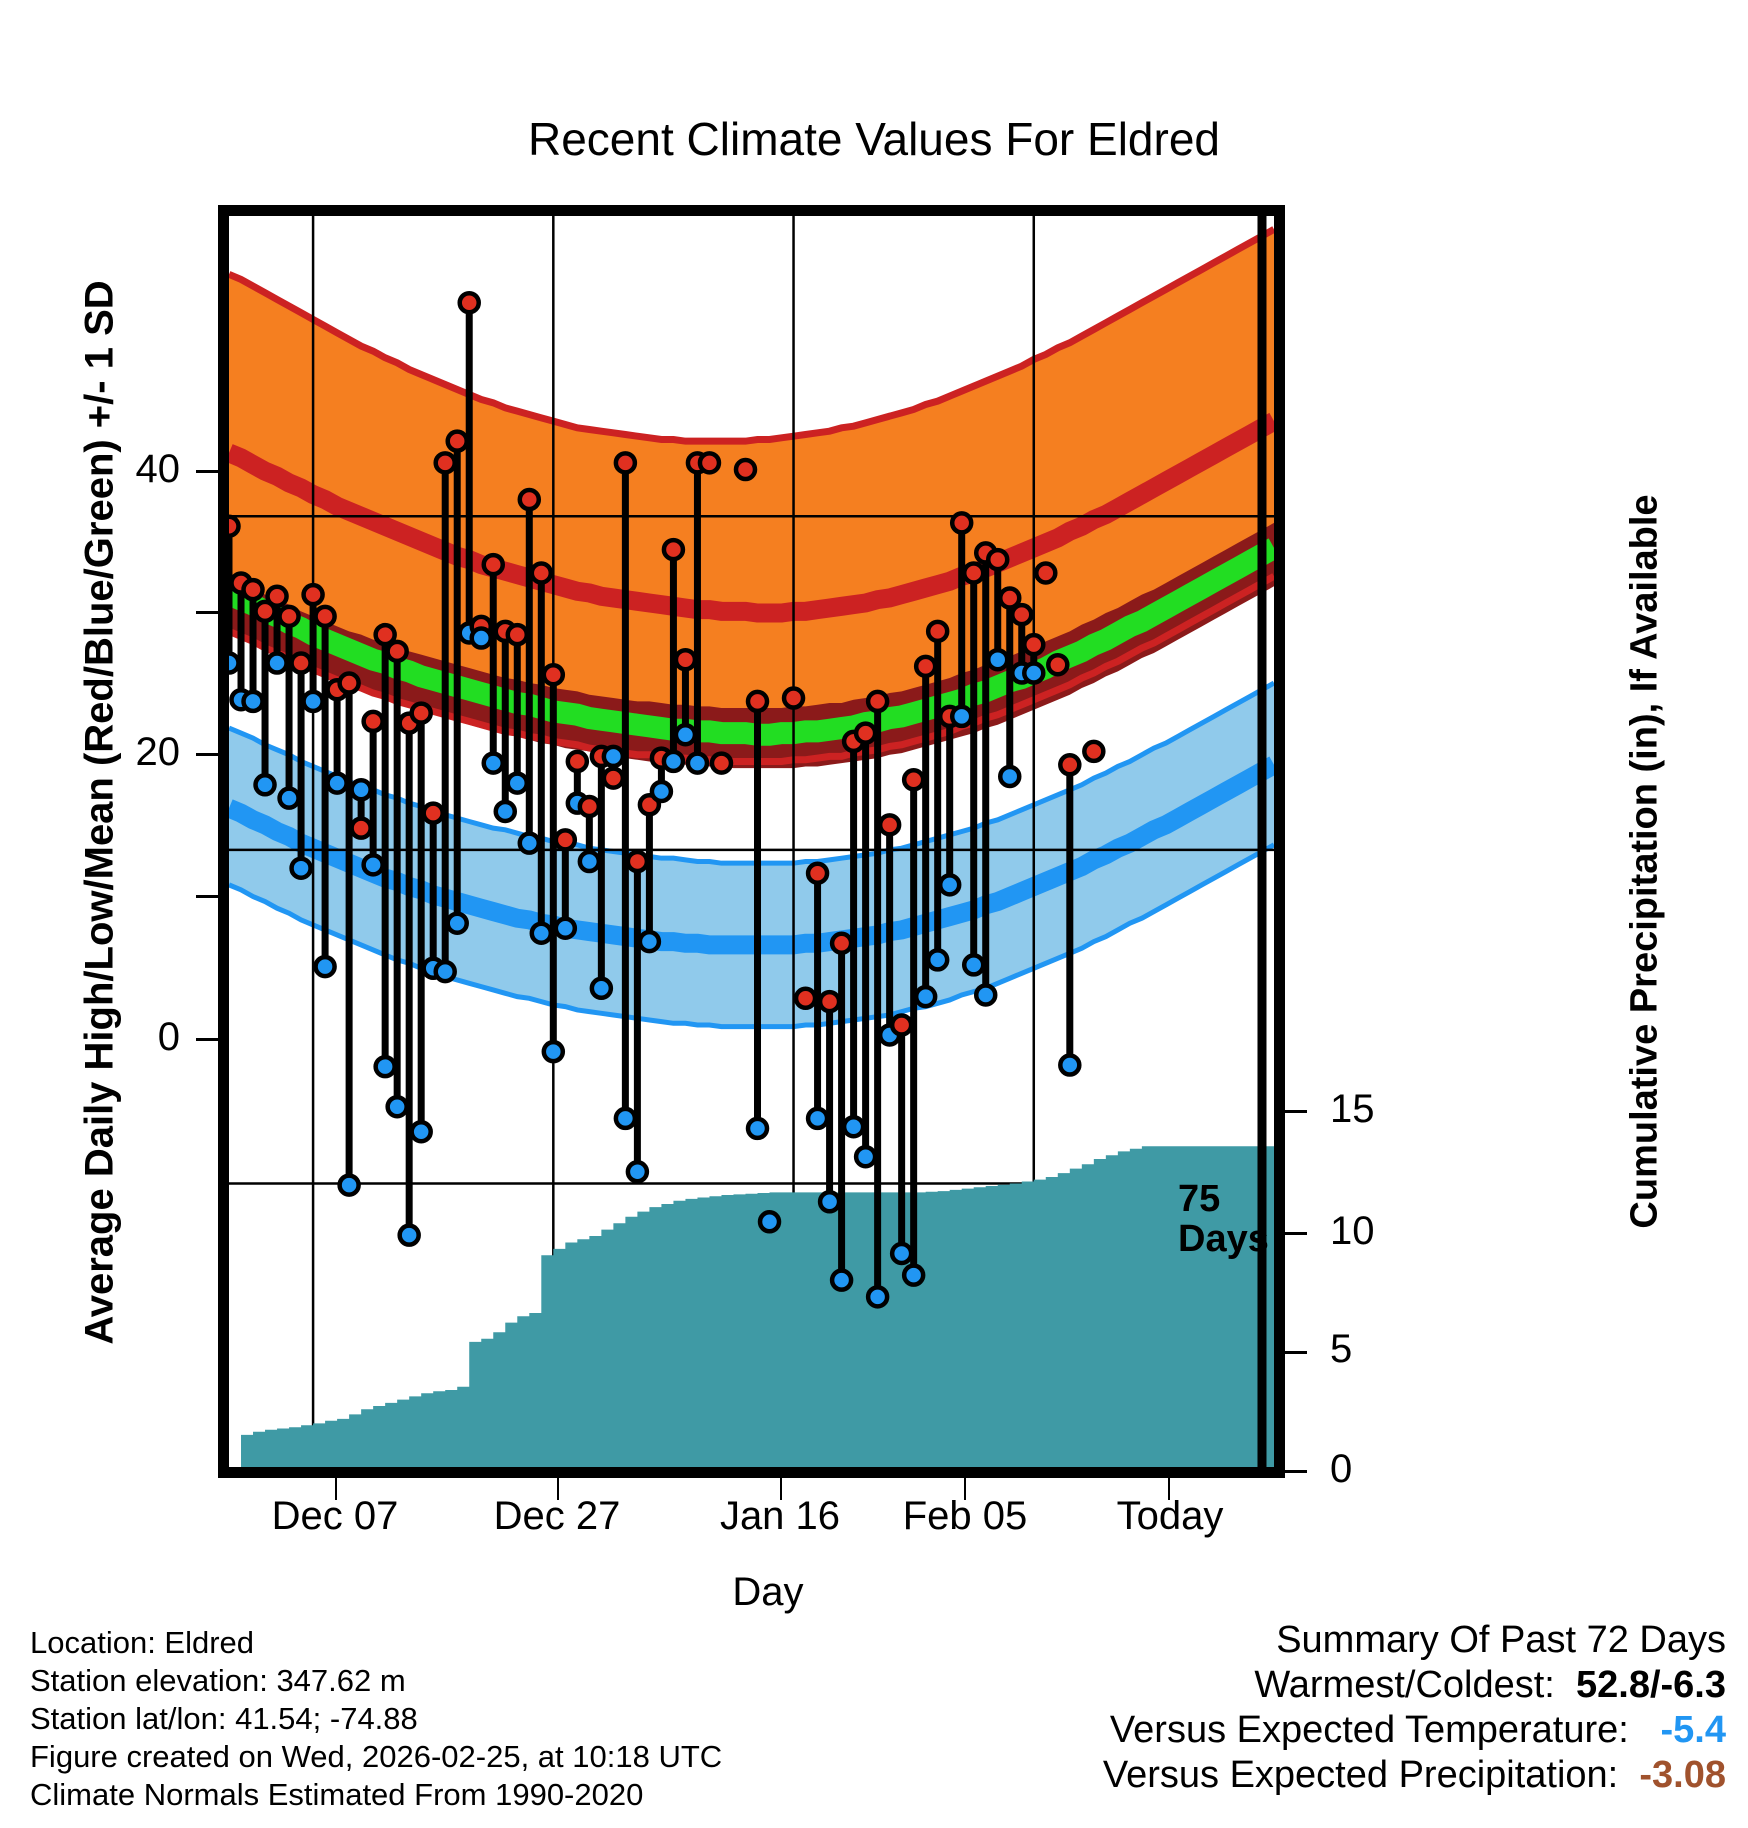 The image size is (1748, 1828). Describe the element at coordinates (158, 752) in the screenshot. I see `y-tick-left-20: 20` at that location.